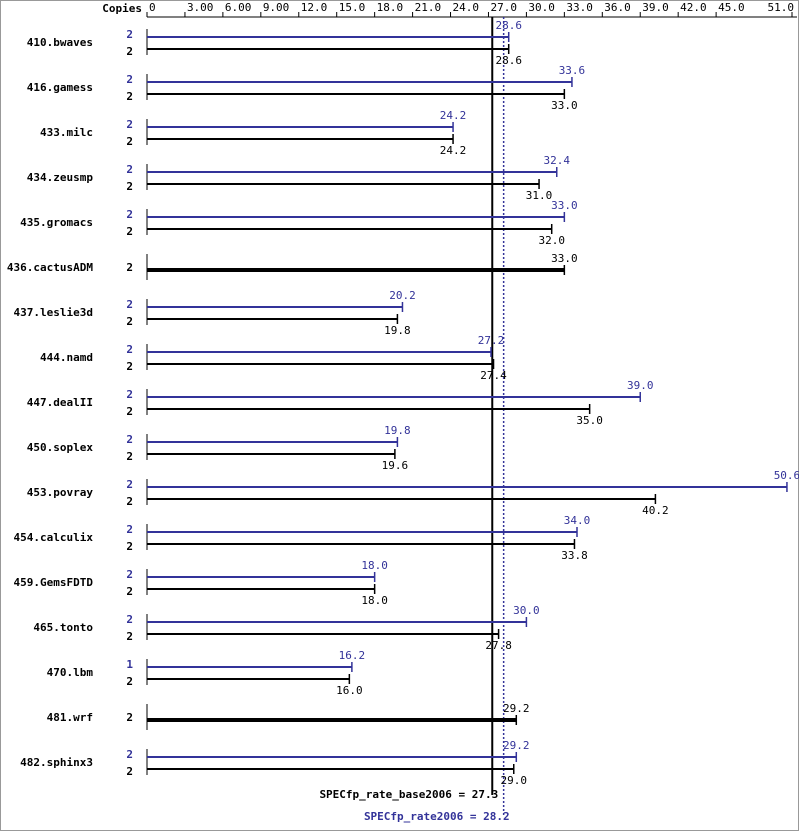 The image size is (799, 831). What do you see at coordinates (314, 7) in the screenshot?
I see `x-tick-label: 12.0` at bounding box center [314, 7].